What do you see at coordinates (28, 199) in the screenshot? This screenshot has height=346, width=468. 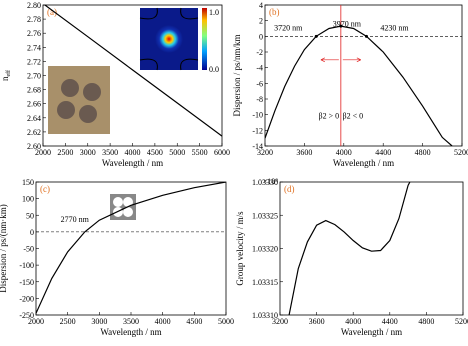 I see `y-tick-label: 100` at bounding box center [28, 199].